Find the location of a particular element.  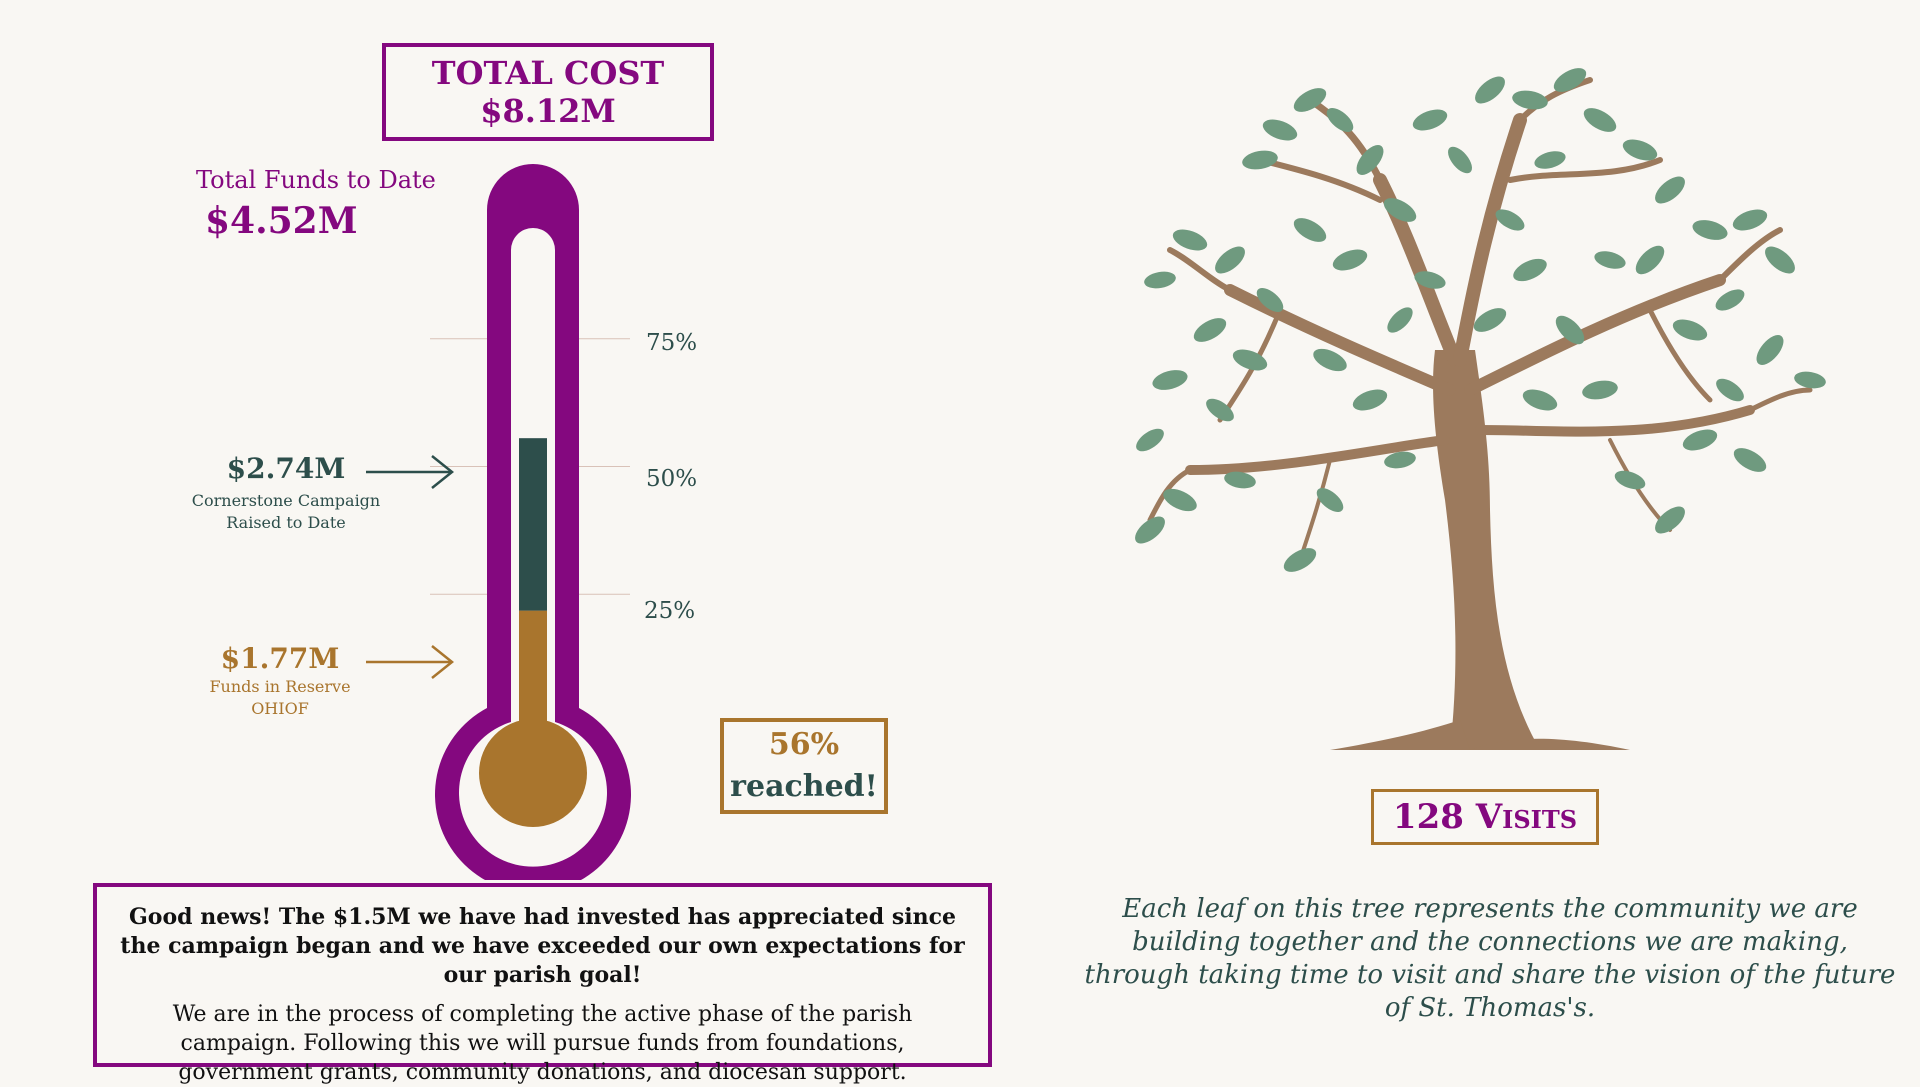

reserve-label-line1: Funds in Reserve is located at coordinates (280, 686).